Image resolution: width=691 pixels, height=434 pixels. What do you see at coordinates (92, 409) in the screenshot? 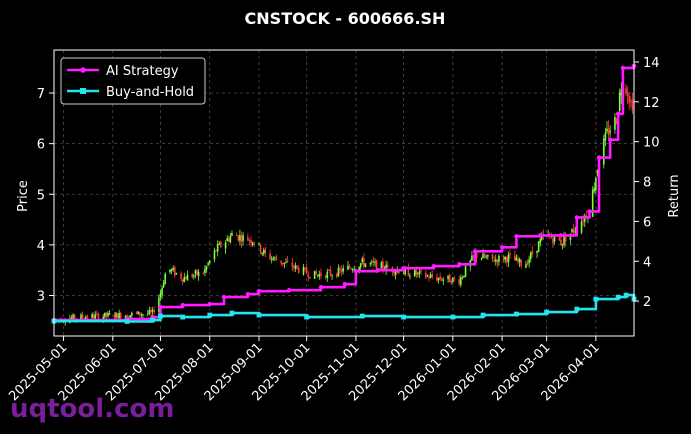
I see `watermark: uqtool.com` at bounding box center [92, 409].